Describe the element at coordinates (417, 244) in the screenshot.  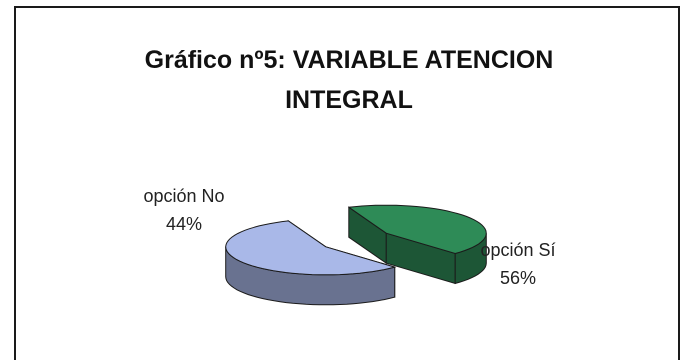
I see `pie-slice-no` at that location.